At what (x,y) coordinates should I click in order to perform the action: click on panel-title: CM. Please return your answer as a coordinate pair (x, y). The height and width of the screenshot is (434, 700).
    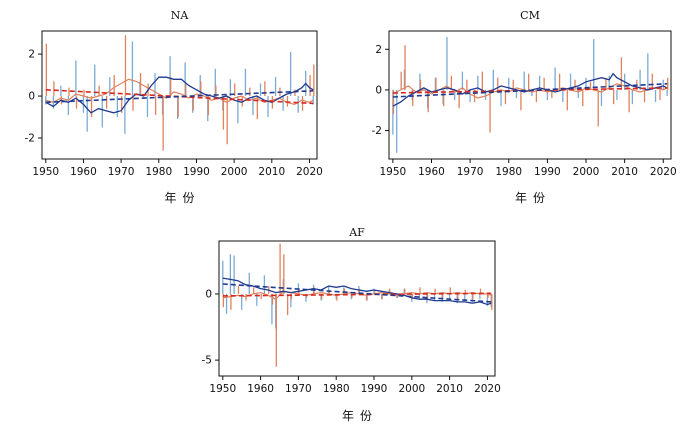
    Looking at the image, I should click on (530, 15).